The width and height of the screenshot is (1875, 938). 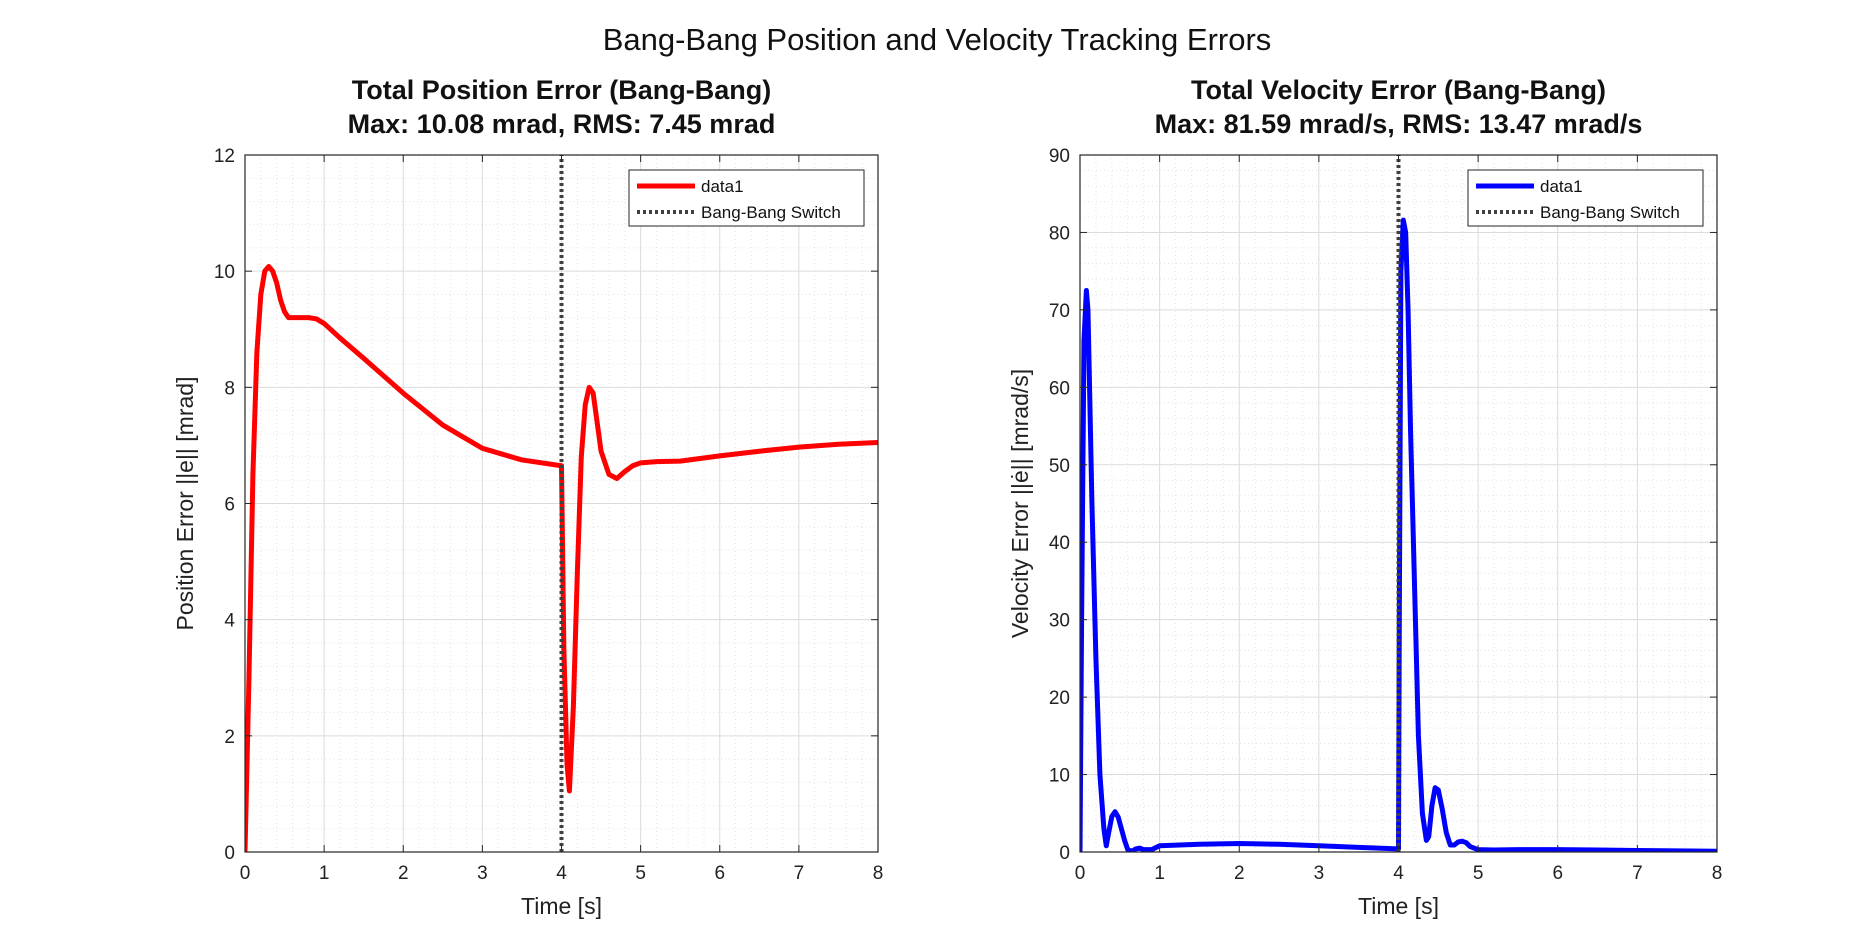 I want to click on velocity-y-axis-label: Velocity Error ||ė|| [mrad/s], so click(x=1020, y=503).